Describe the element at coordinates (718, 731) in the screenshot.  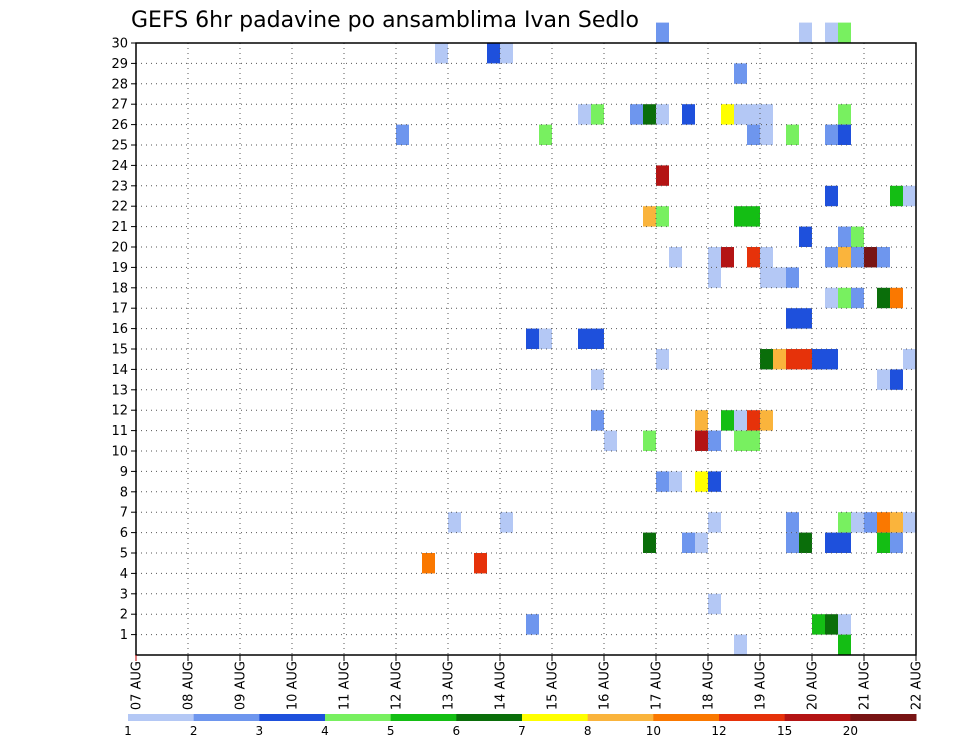
I see `colorbar-label: 12` at that location.